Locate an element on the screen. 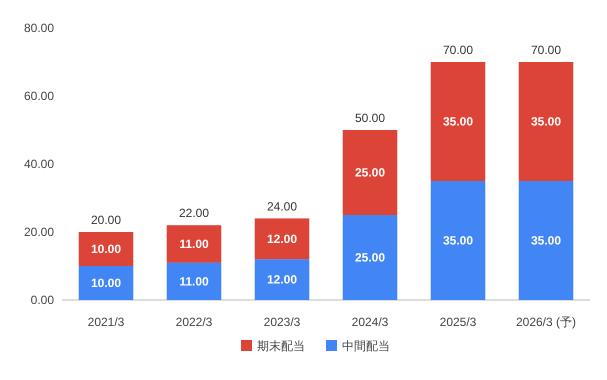  legend-label: 中間配当 is located at coordinates (366, 346).